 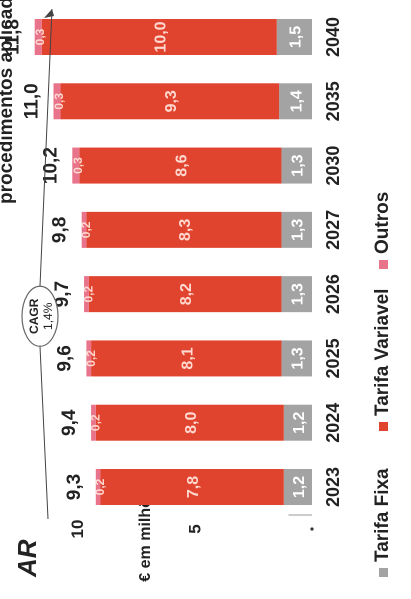 What do you see at coordinates (77, 529) in the screenshot?
I see `y-tick-label: 10` at bounding box center [77, 529].